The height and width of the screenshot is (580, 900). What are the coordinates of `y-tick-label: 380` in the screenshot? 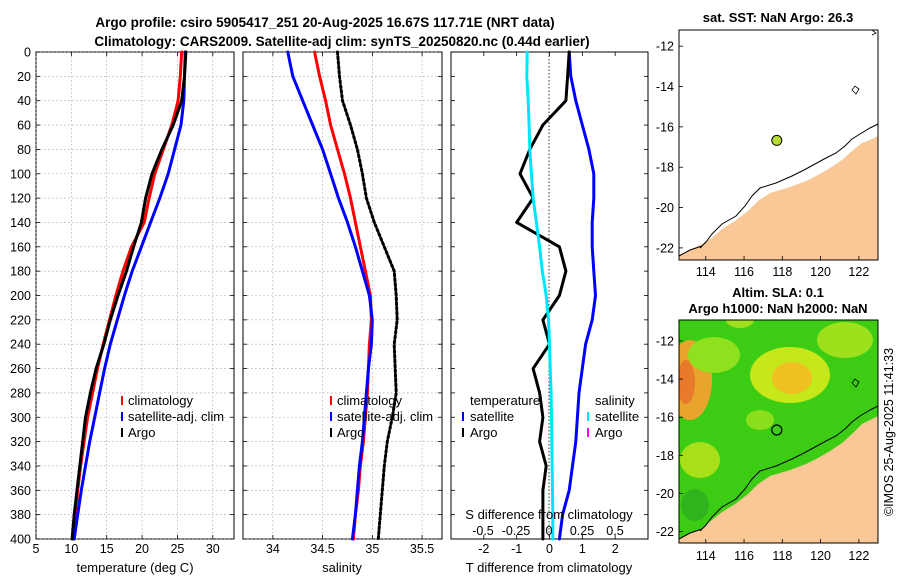 It's located at (20, 515).